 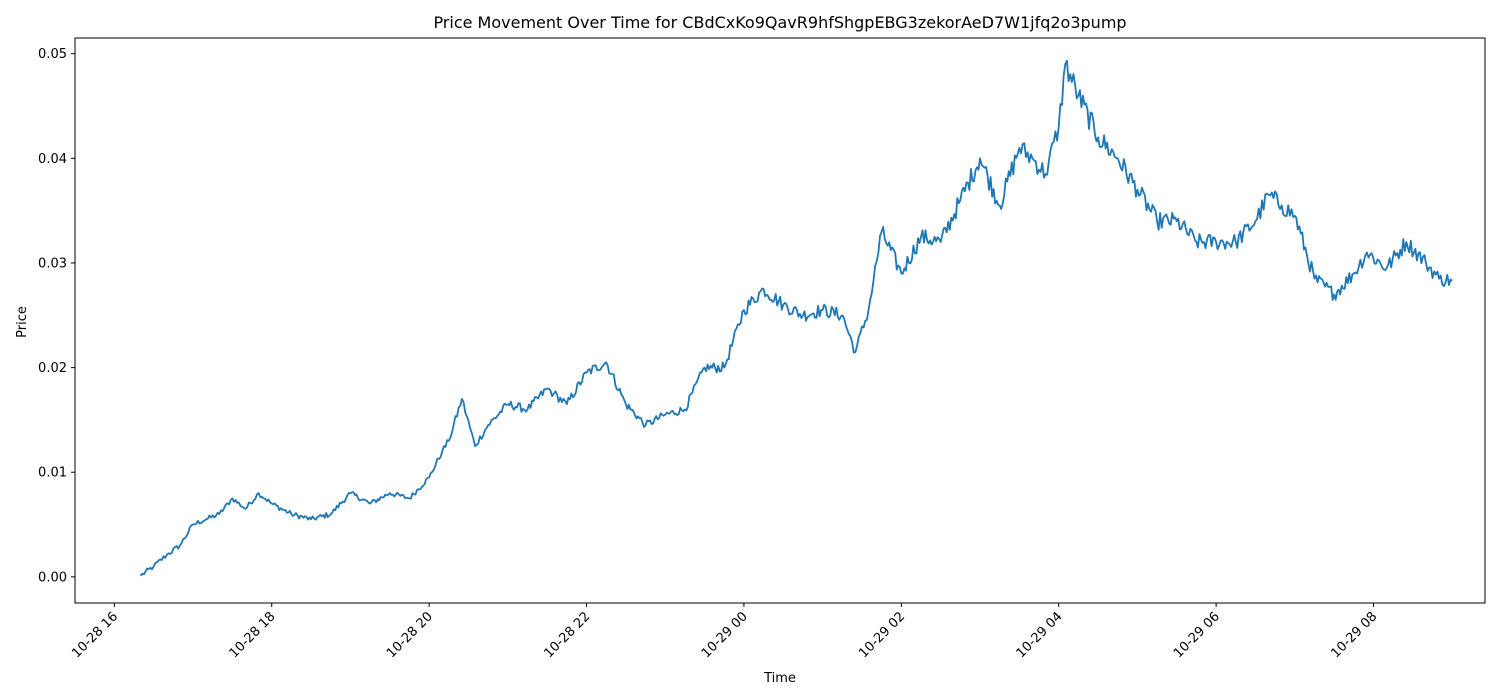 I want to click on x-tick-label: 10-29 00, so click(x=725, y=635).